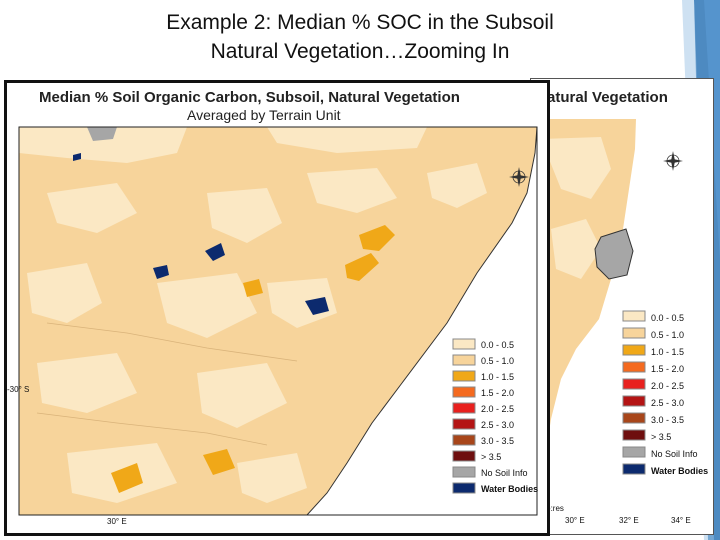 This screenshot has width=720, height=540. What do you see at coordinates (668, 419) in the screenshot?
I see `back-legend-label: 3.0 - 3.5` at bounding box center [668, 419].